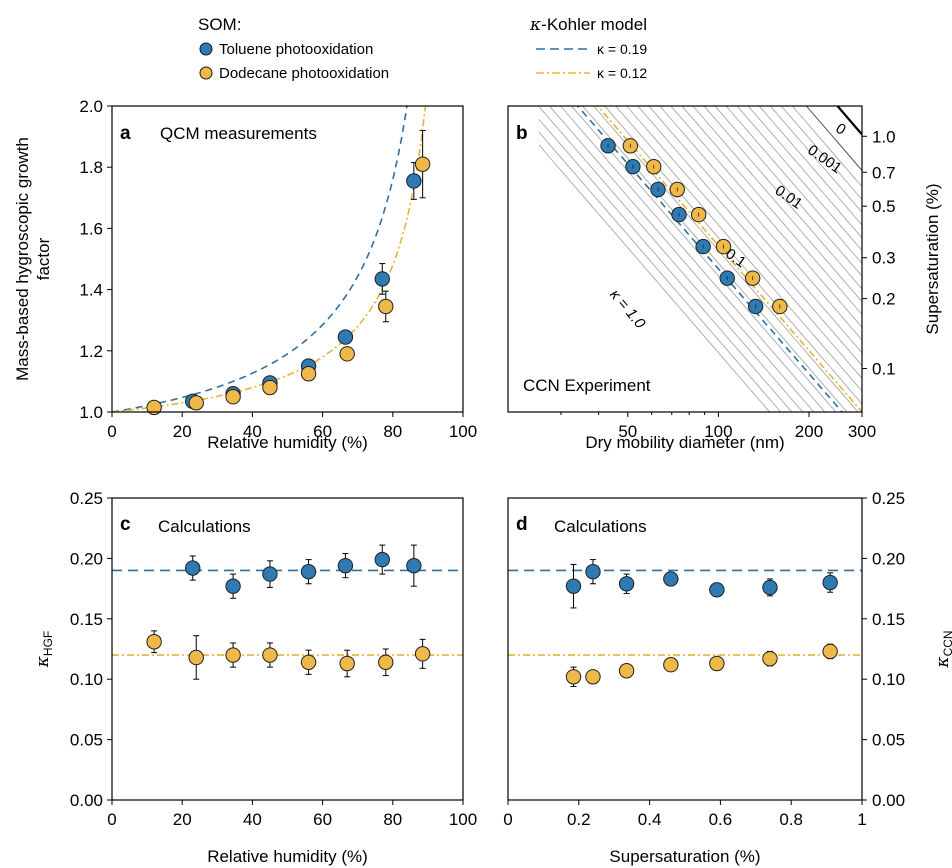  I want to click on panel-d-ytick-label: 0.05, so click(888, 740).